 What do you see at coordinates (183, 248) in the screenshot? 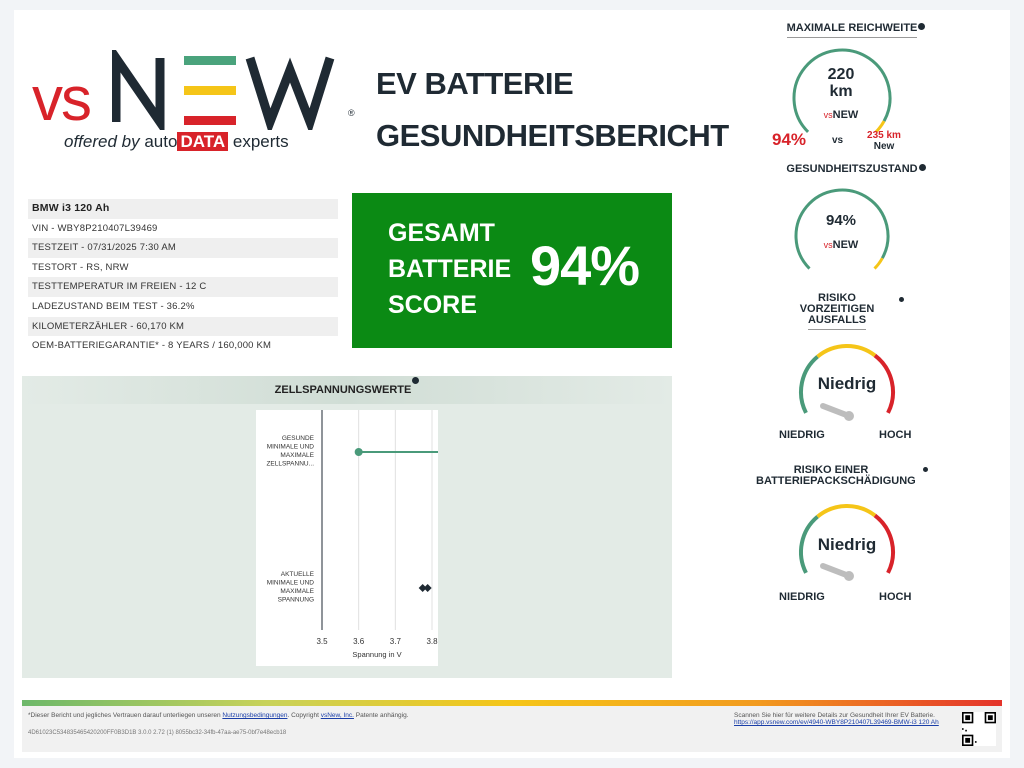
I see `info-row-test-time: TESTZEIT - 07/31/2025 7:30 AM` at bounding box center [183, 248].